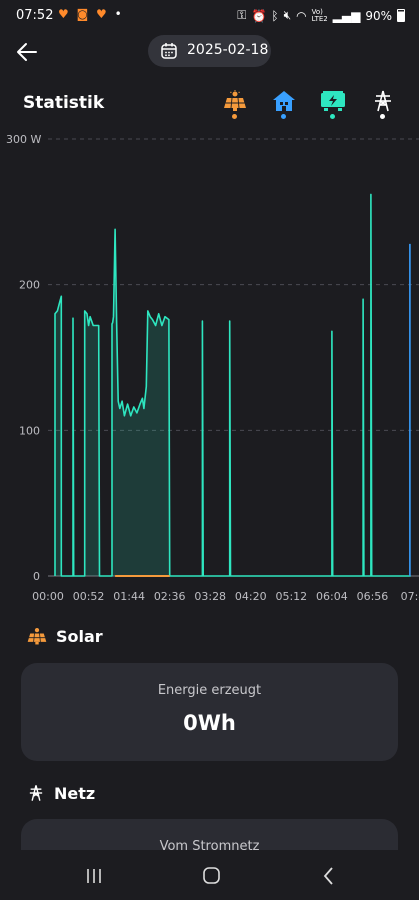  I want to click on x-tick-label: 01:44, so click(129, 596).